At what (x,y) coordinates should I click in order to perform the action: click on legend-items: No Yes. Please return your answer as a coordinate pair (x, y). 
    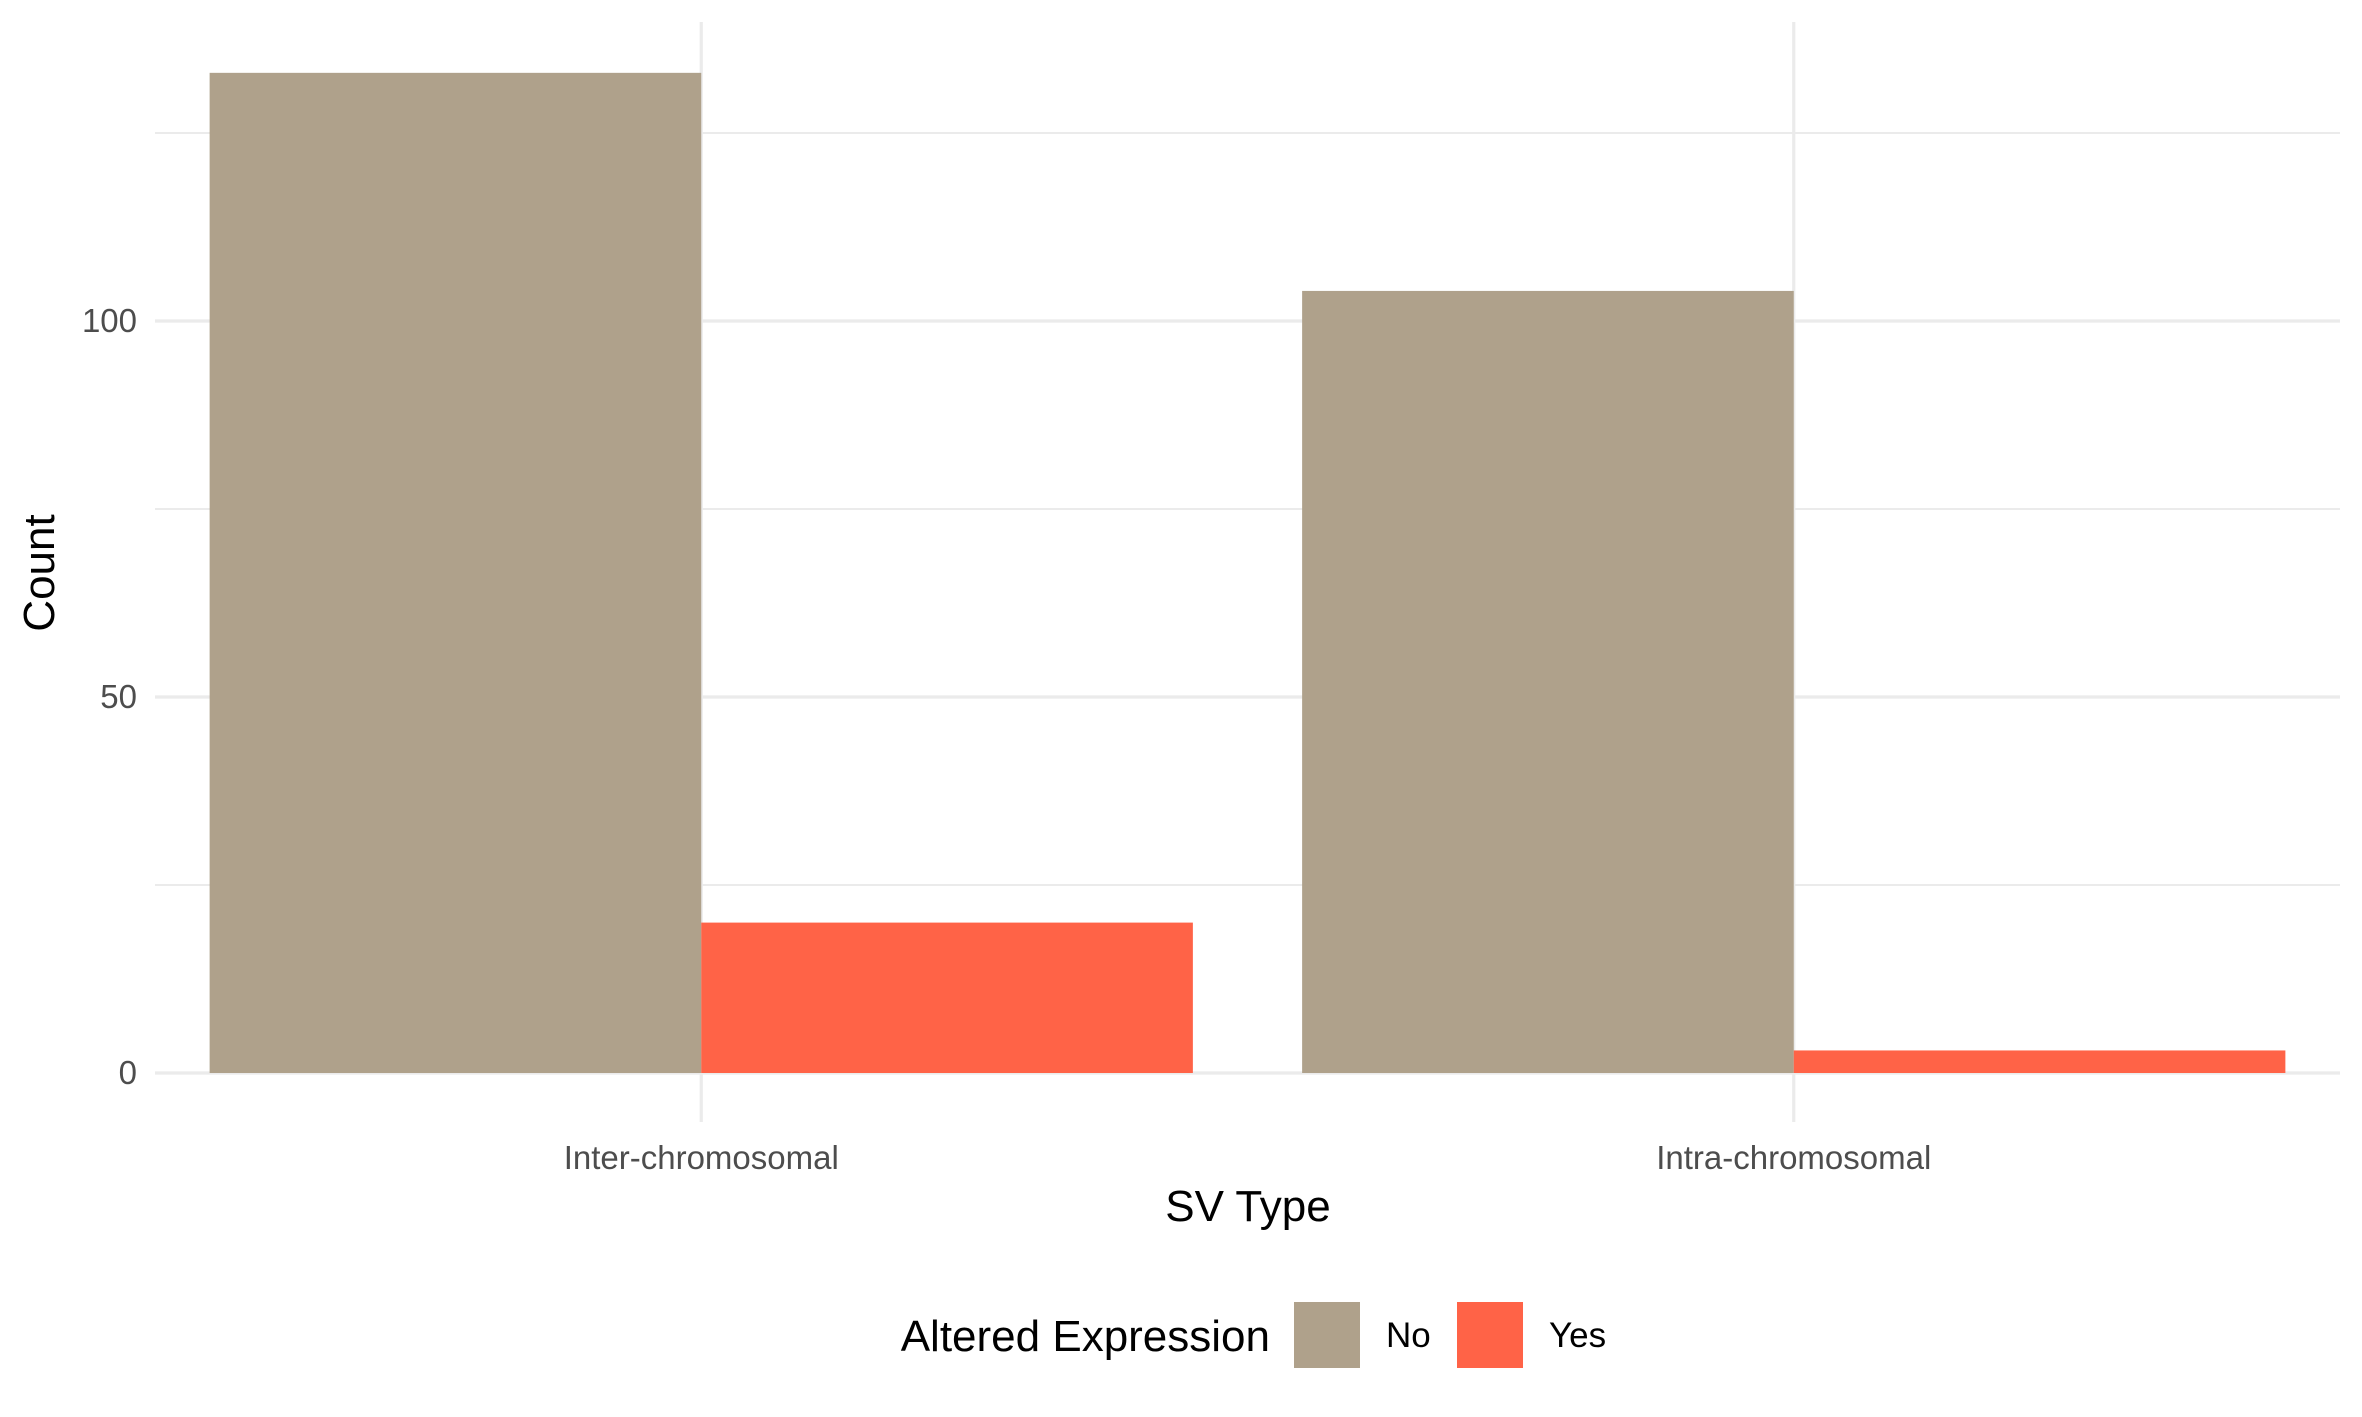
    Looking at the image, I should click on (1450, 1335).